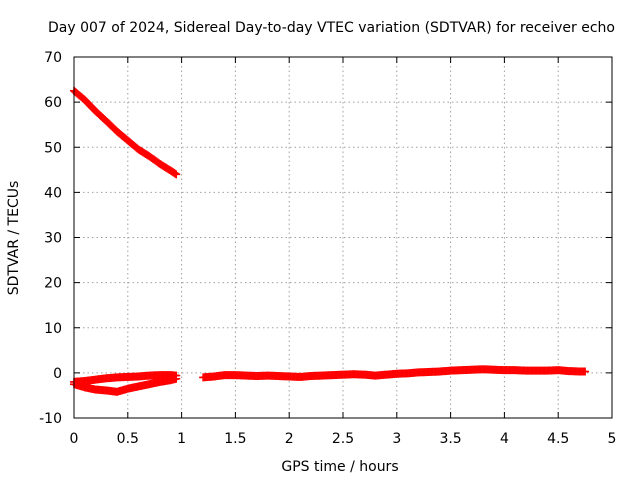 This screenshot has width=640, height=480. I want to click on x-tick-label: 3.5, so click(450, 439).